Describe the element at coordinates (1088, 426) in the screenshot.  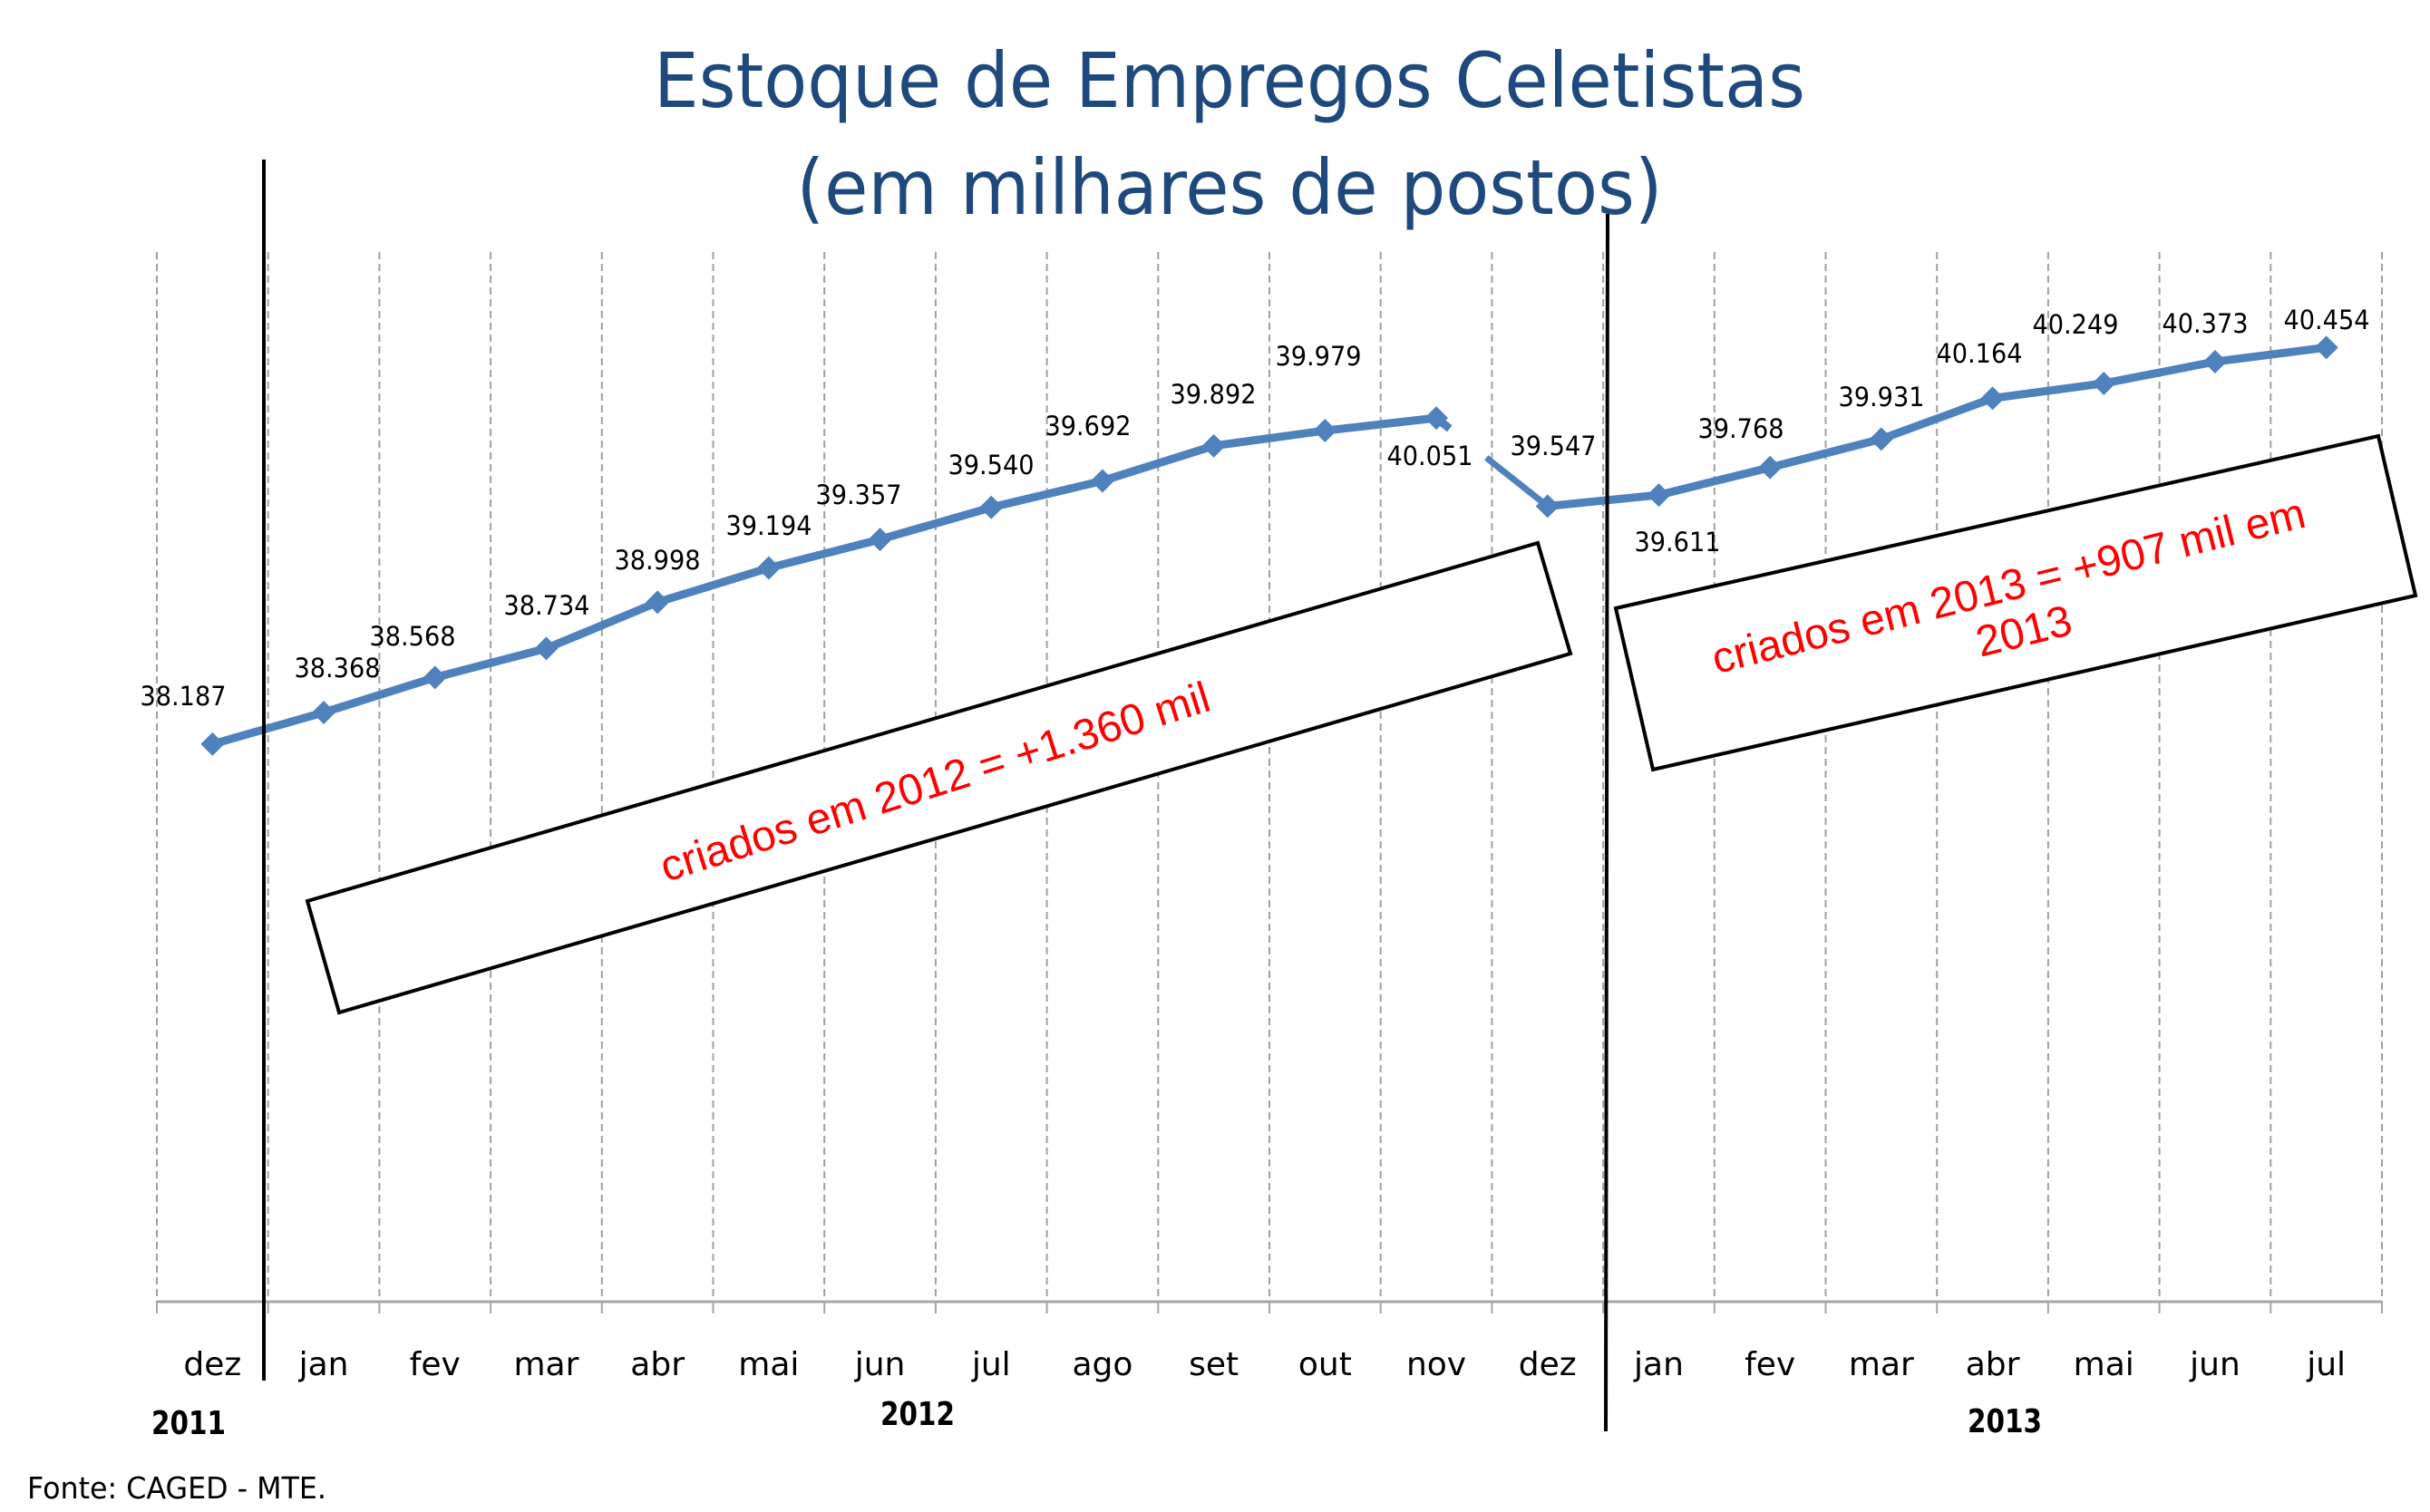
I see `data-label: 39.692` at that location.